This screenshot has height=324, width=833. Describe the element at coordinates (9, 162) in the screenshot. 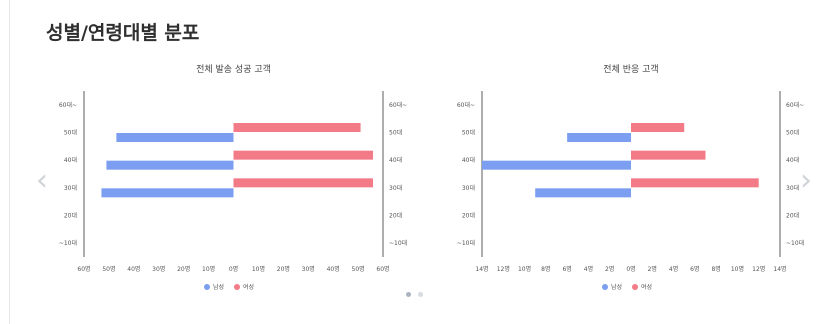

I see `panel-left-border` at that location.